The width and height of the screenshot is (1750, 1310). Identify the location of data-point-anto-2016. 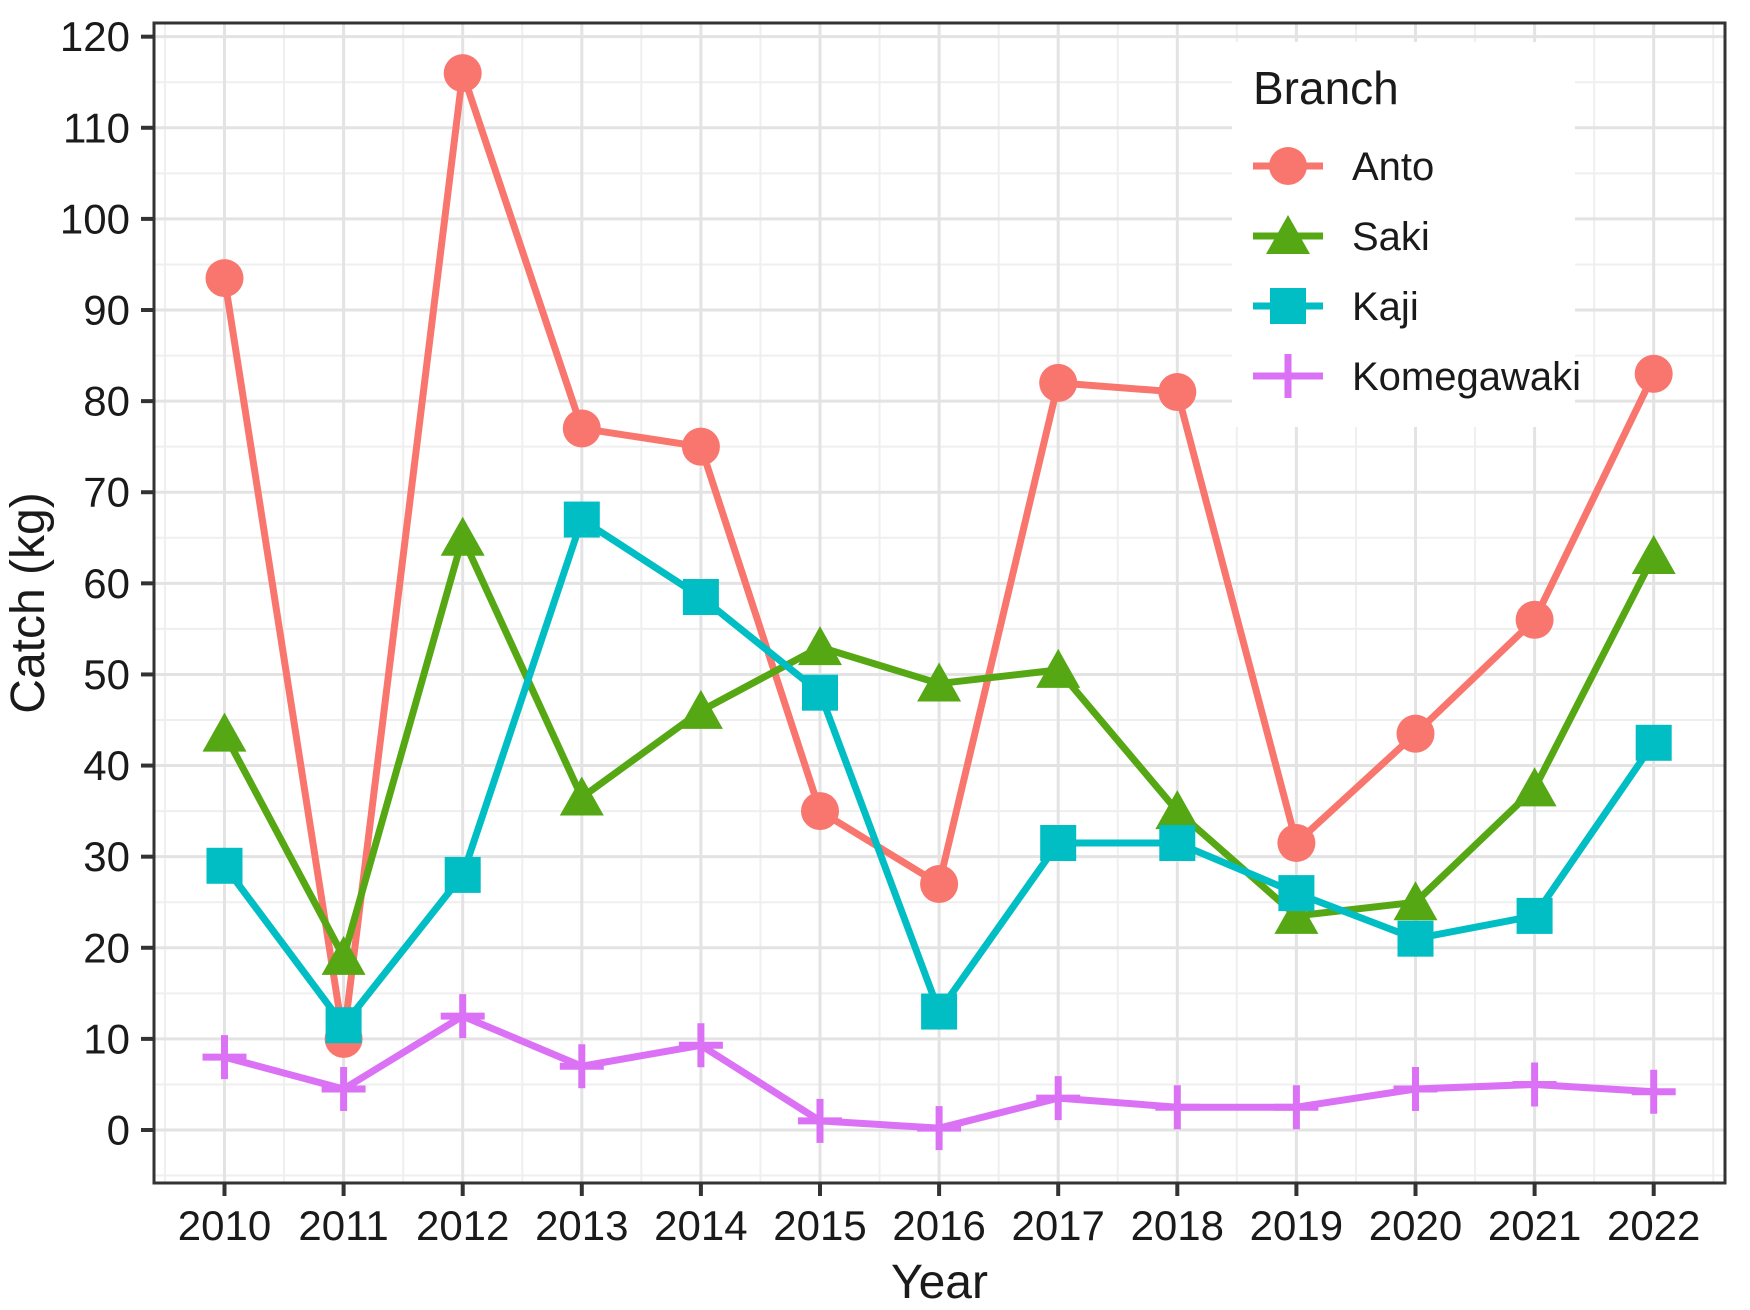
(939, 884).